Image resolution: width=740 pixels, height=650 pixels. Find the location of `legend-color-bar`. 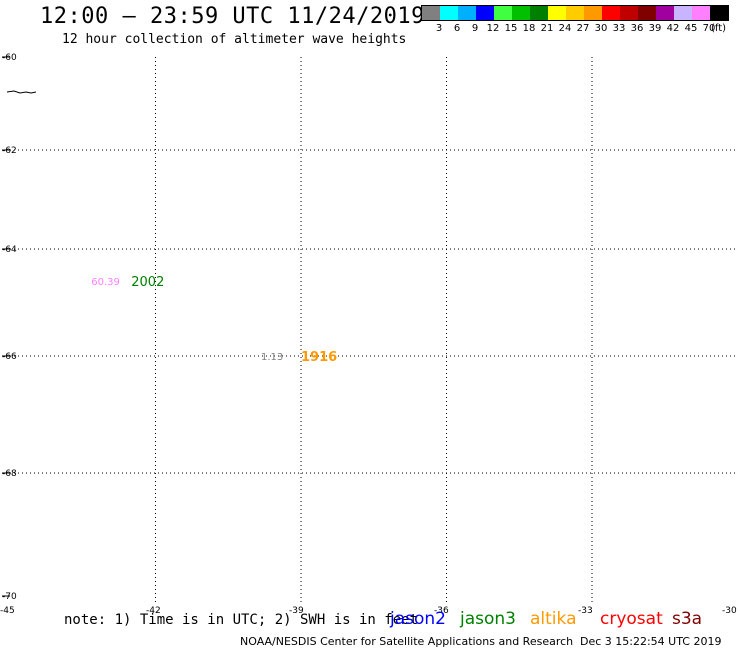

legend-color-bar is located at coordinates (575, 13).